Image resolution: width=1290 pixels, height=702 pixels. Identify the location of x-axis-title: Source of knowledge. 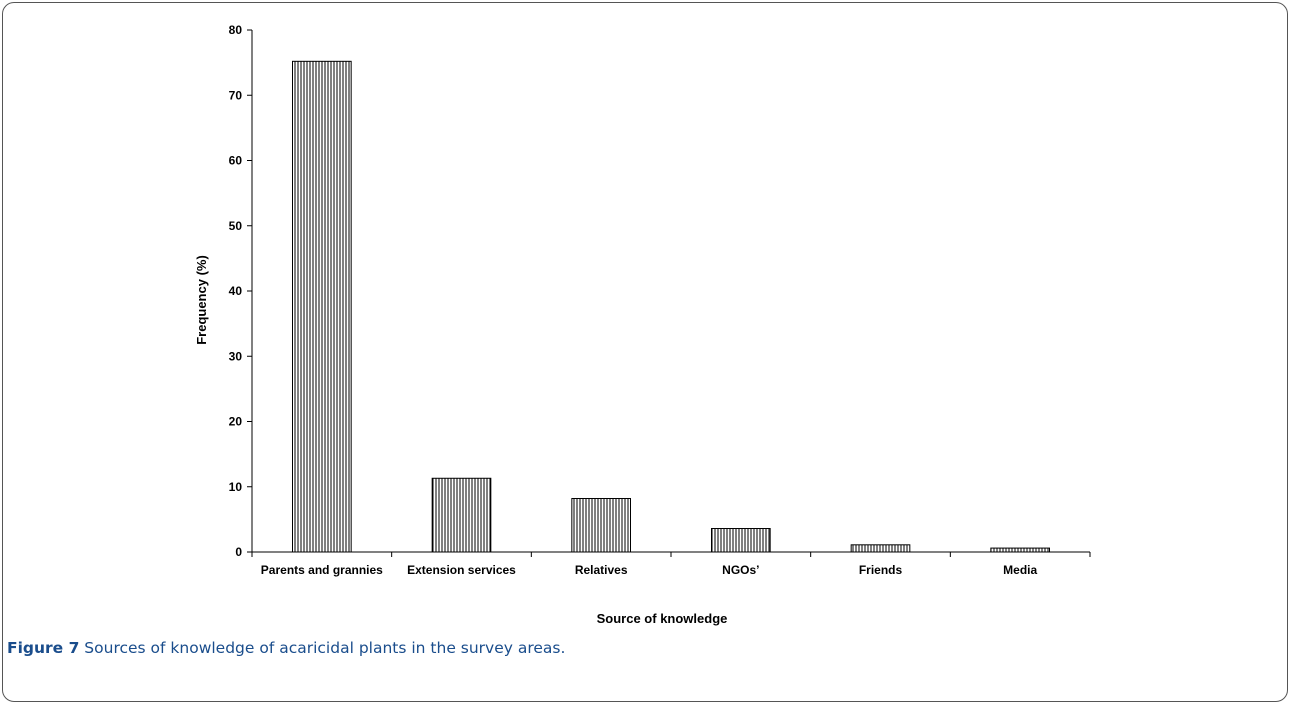
(662, 618).